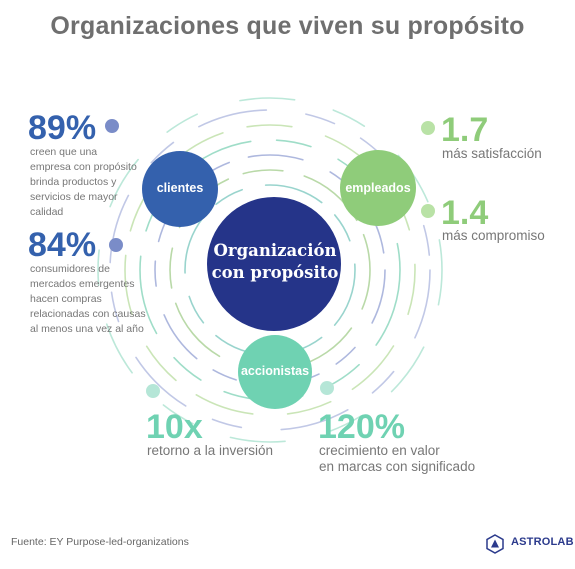 This screenshot has width=575, height=569. What do you see at coordinates (174, 427) in the screenshot?
I see `stat-10x-value: 10x` at bounding box center [174, 427].